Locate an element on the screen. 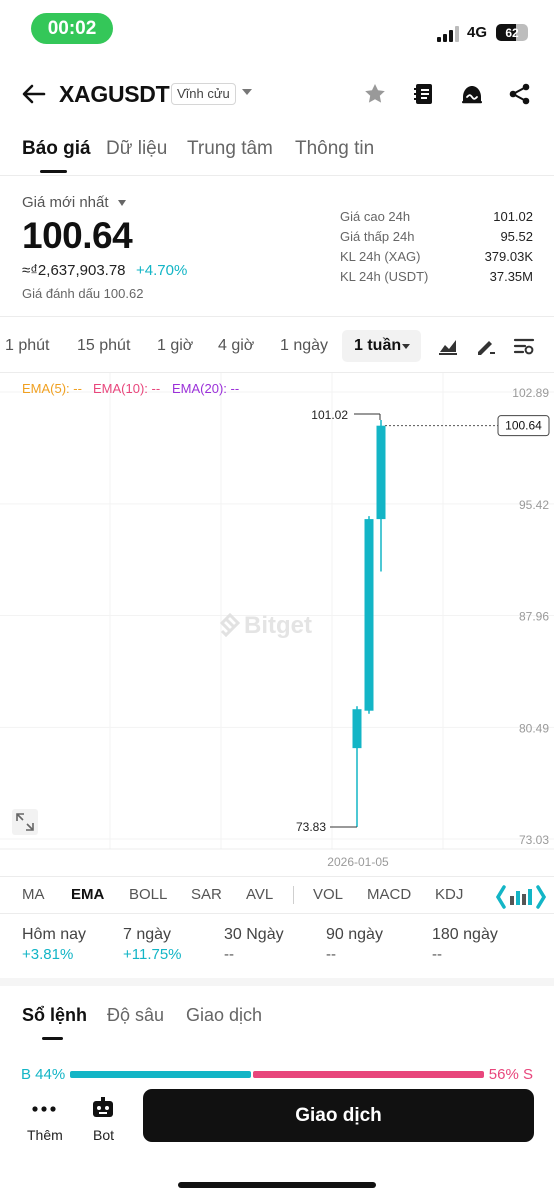 The width and height of the screenshot is (554, 1199). last-price-tag-label: 100.64 is located at coordinates (523, 426).